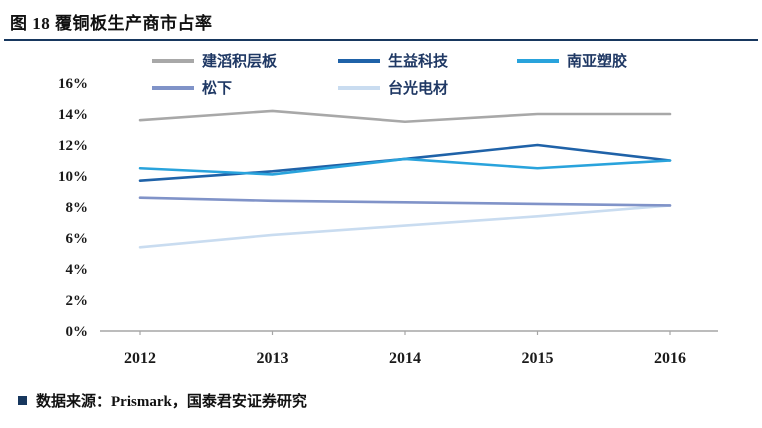  What do you see at coordinates (140, 358) in the screenshot?
I see `x-tick-label: 2012` at bounding box center [140, 358].